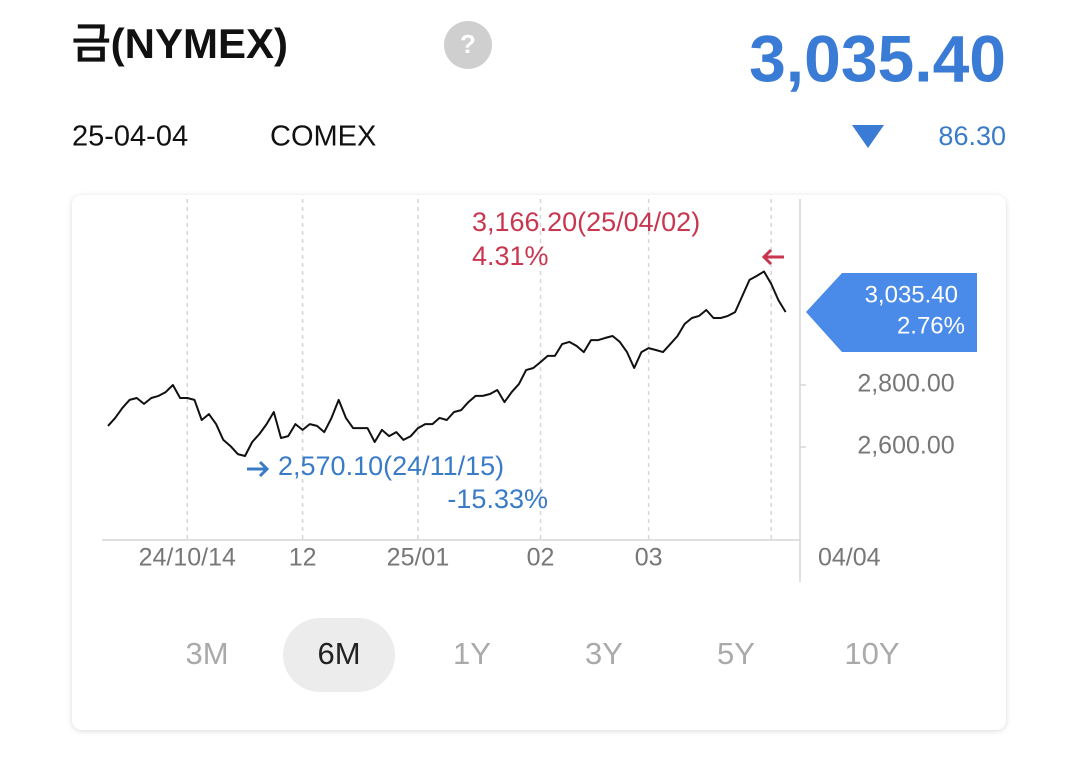 The image size is (1079, 779). I want to click on x-tick-label: 12, so click(303, 558).